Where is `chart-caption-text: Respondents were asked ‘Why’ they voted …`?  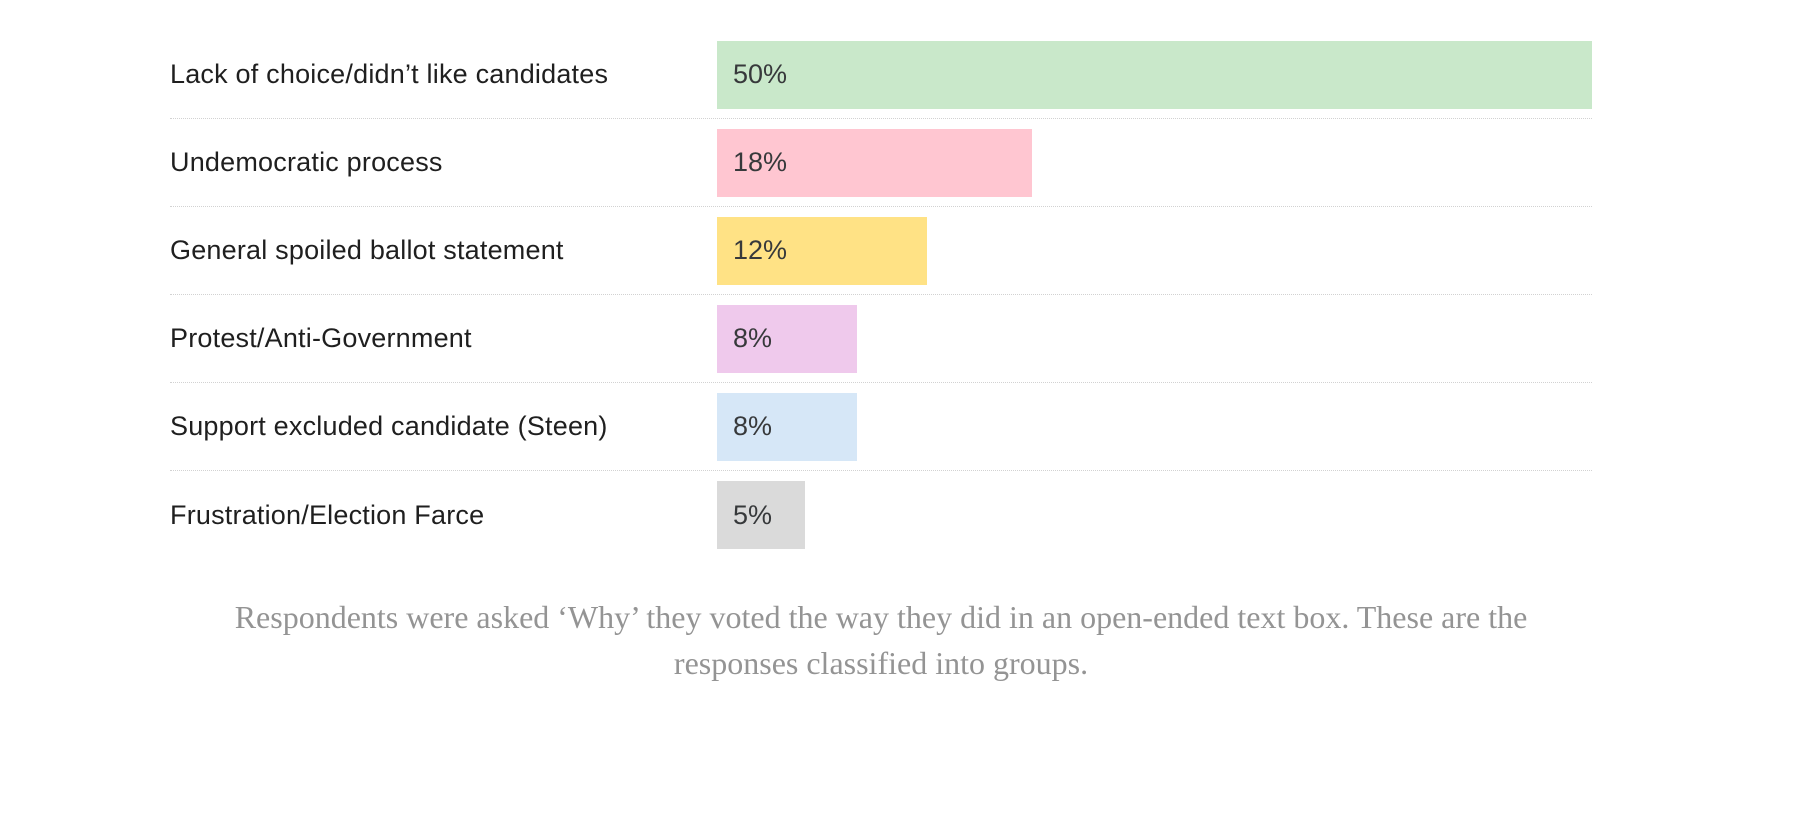 chart-caption-text: Respondents were asked ‘Why’ they voted … is located at coordinates (881, 640).